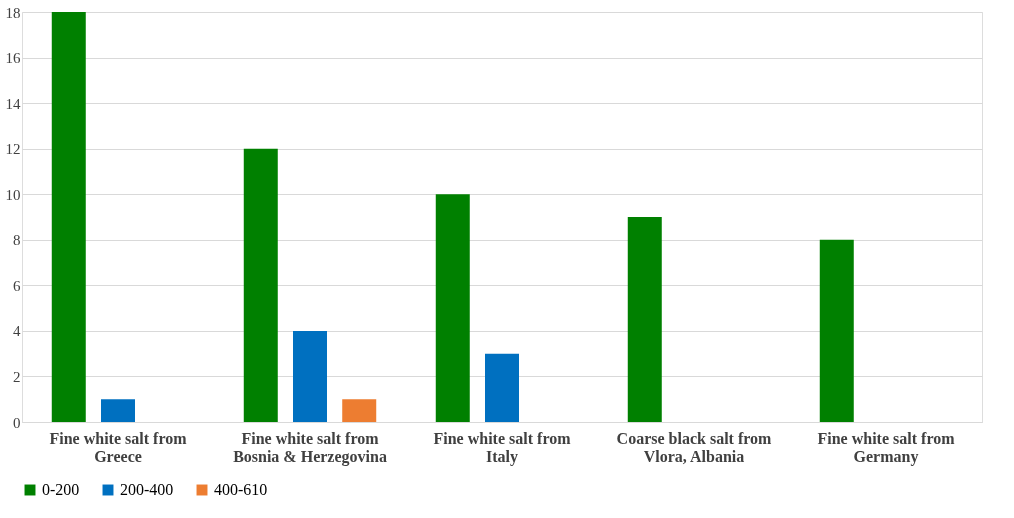  I want to click on y-tick-label: 14, so click(13, 103).